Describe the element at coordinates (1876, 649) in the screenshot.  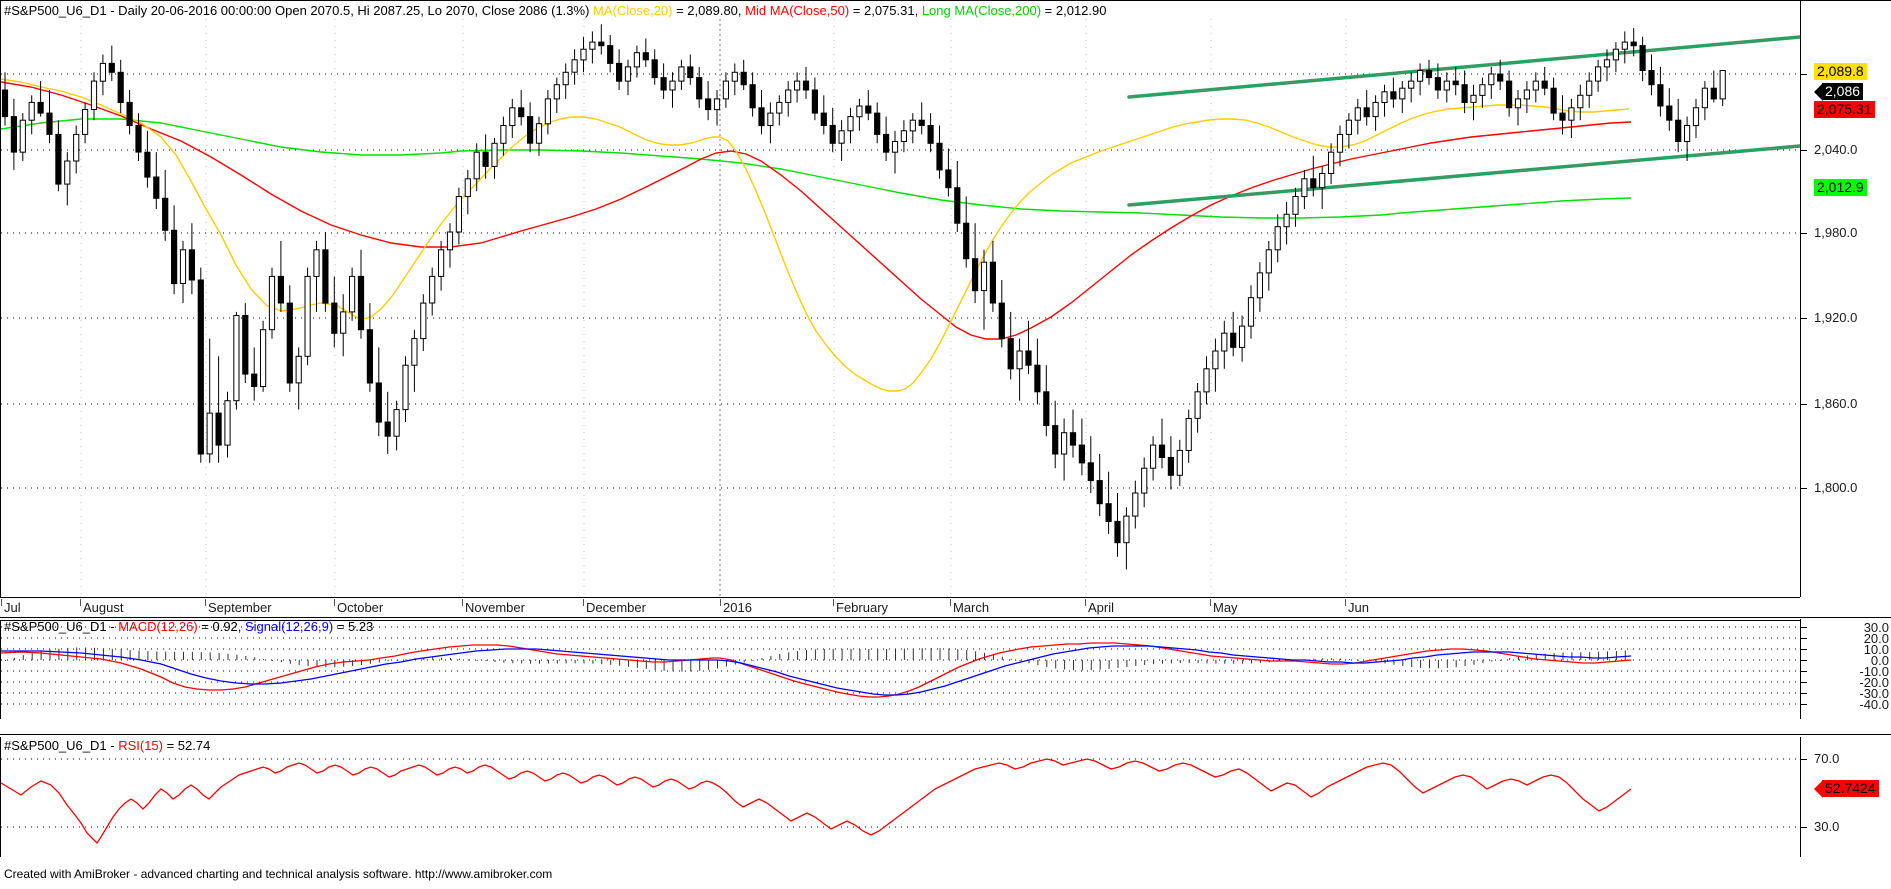
I see `macd-axis-label: 10.0` at that location.